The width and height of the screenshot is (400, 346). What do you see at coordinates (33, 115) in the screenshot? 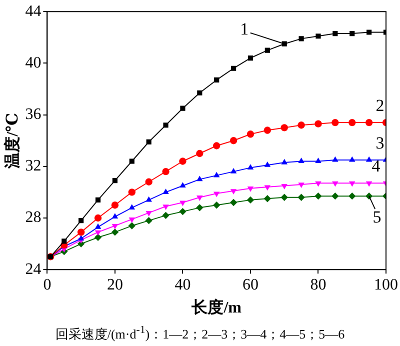
I see `y-tick-label: 36` at bounding box center [33, 115].